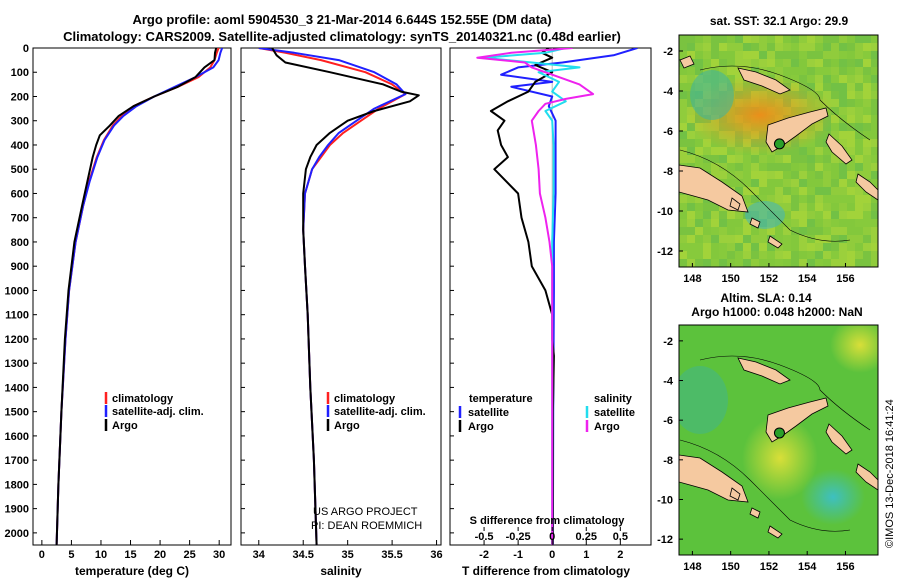 The width and height of the screenshot is (900, 580). Describe the element at coordinates (26, 49) in the screenshot. I see `depth-tick-label: 0` at that location.